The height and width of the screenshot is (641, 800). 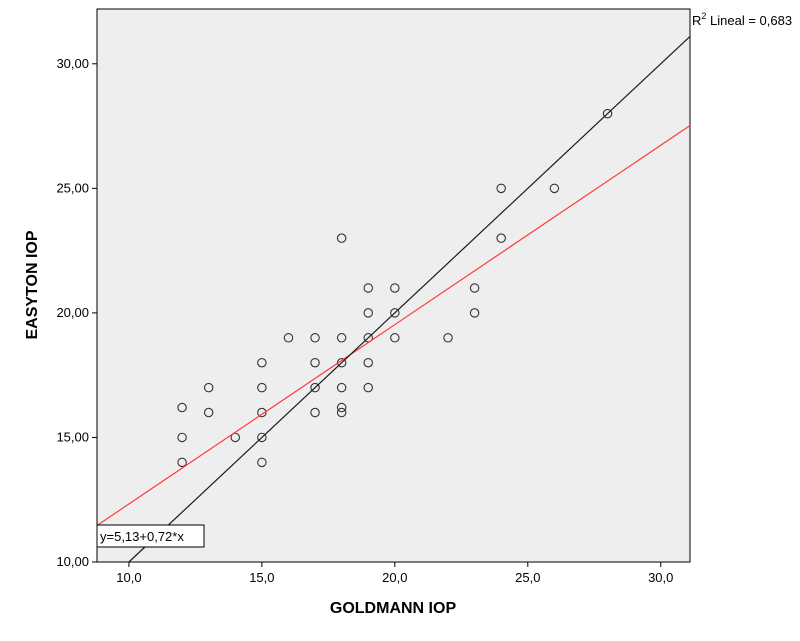 What do you see at coordinates (142, 536) in the screenshot?
I see `equation-label: y=5,13+0,72*x` at bounding box center [142, 536].